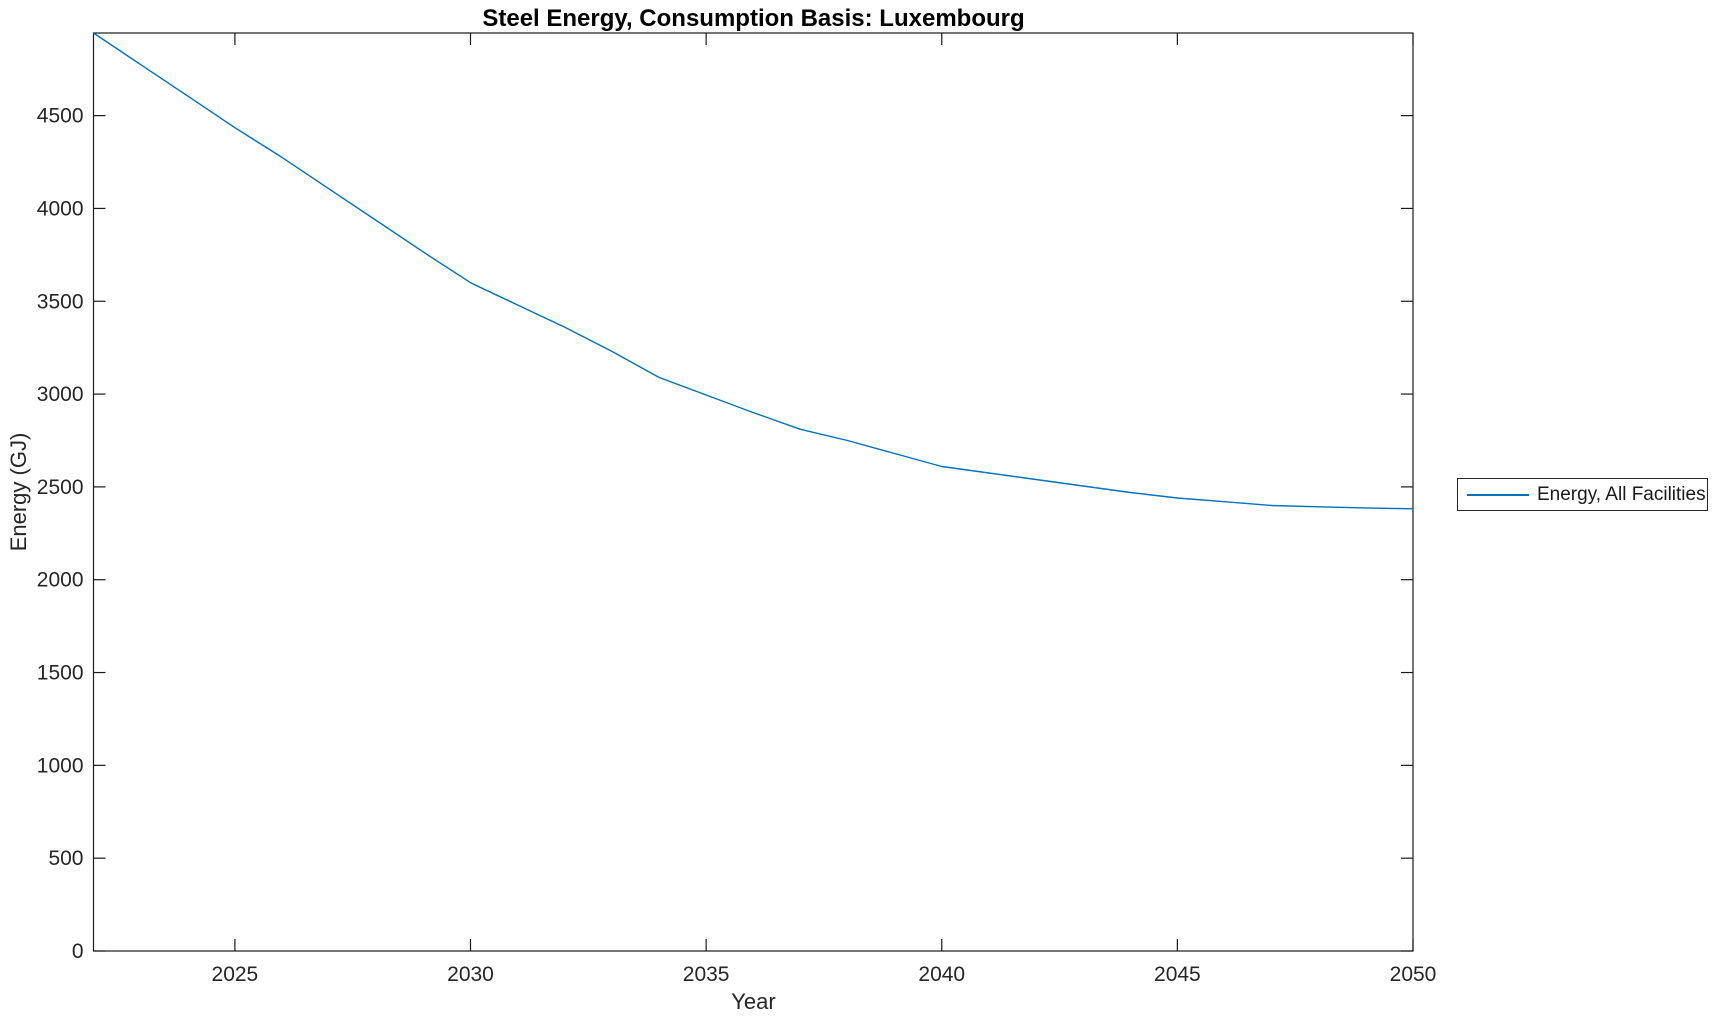 The width and height of the screenshot is (1721, 1021). I want to click on y-tick-label: 3000, so click(60, 394).